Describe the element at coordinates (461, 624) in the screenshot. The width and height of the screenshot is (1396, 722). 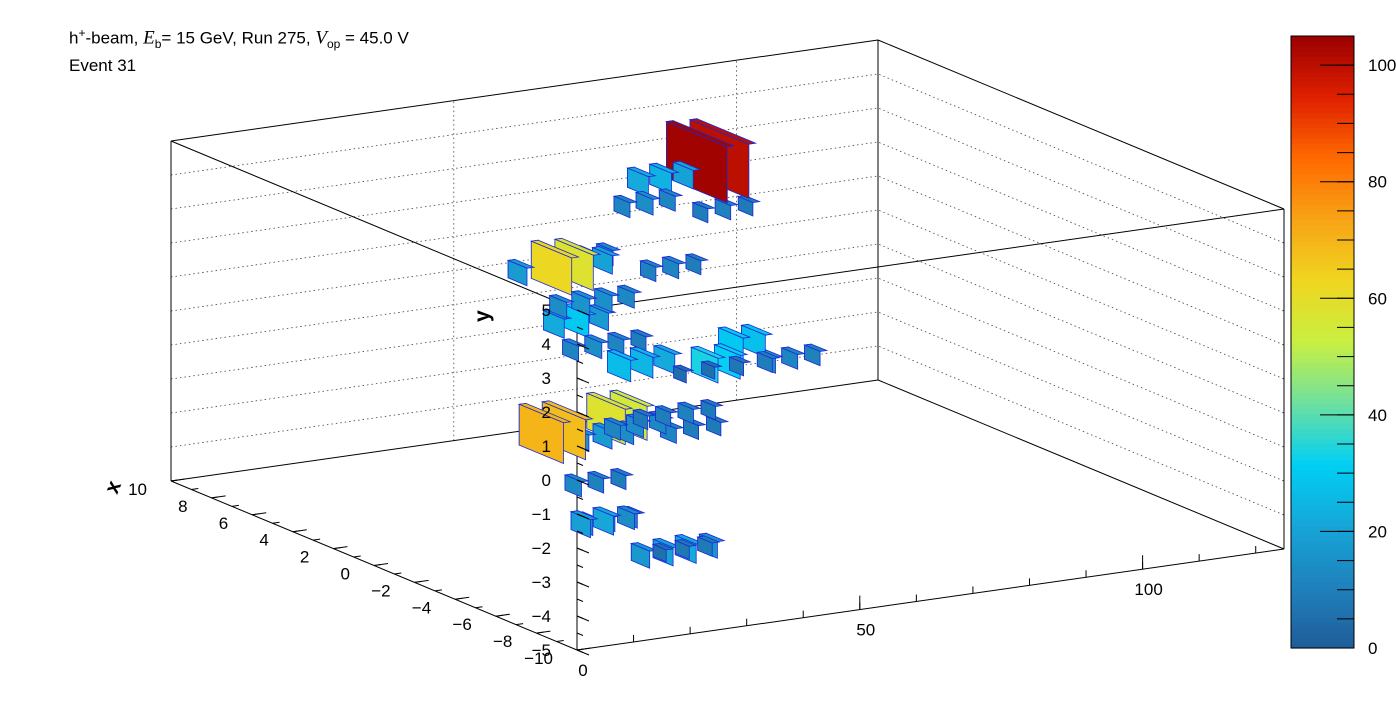
I see `x-tick-label: −6` at that location.